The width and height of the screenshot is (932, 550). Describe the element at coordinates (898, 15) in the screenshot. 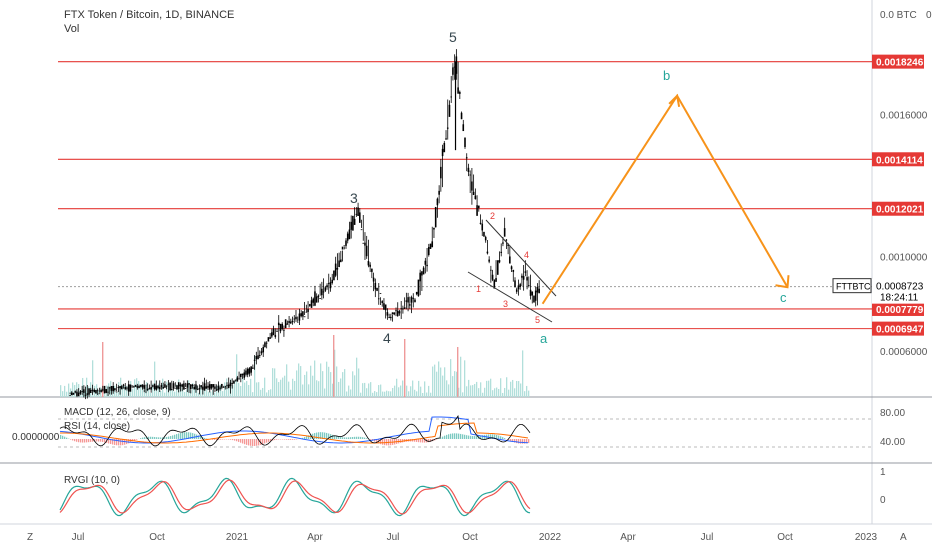

I see `currency-label: 0.0 BTC` at that location.